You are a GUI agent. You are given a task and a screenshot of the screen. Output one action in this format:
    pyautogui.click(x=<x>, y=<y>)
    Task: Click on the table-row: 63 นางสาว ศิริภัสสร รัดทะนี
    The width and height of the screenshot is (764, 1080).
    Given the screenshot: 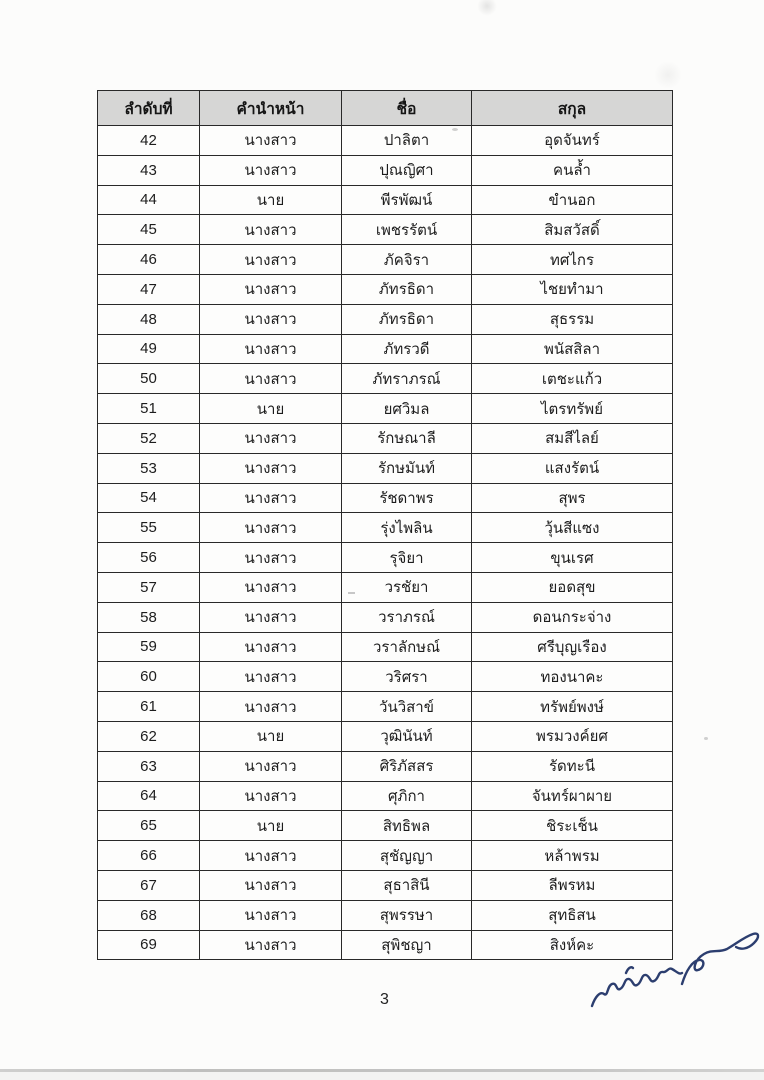 What is the action you would take?
    pyautogui.click(x=385, y=766)
    